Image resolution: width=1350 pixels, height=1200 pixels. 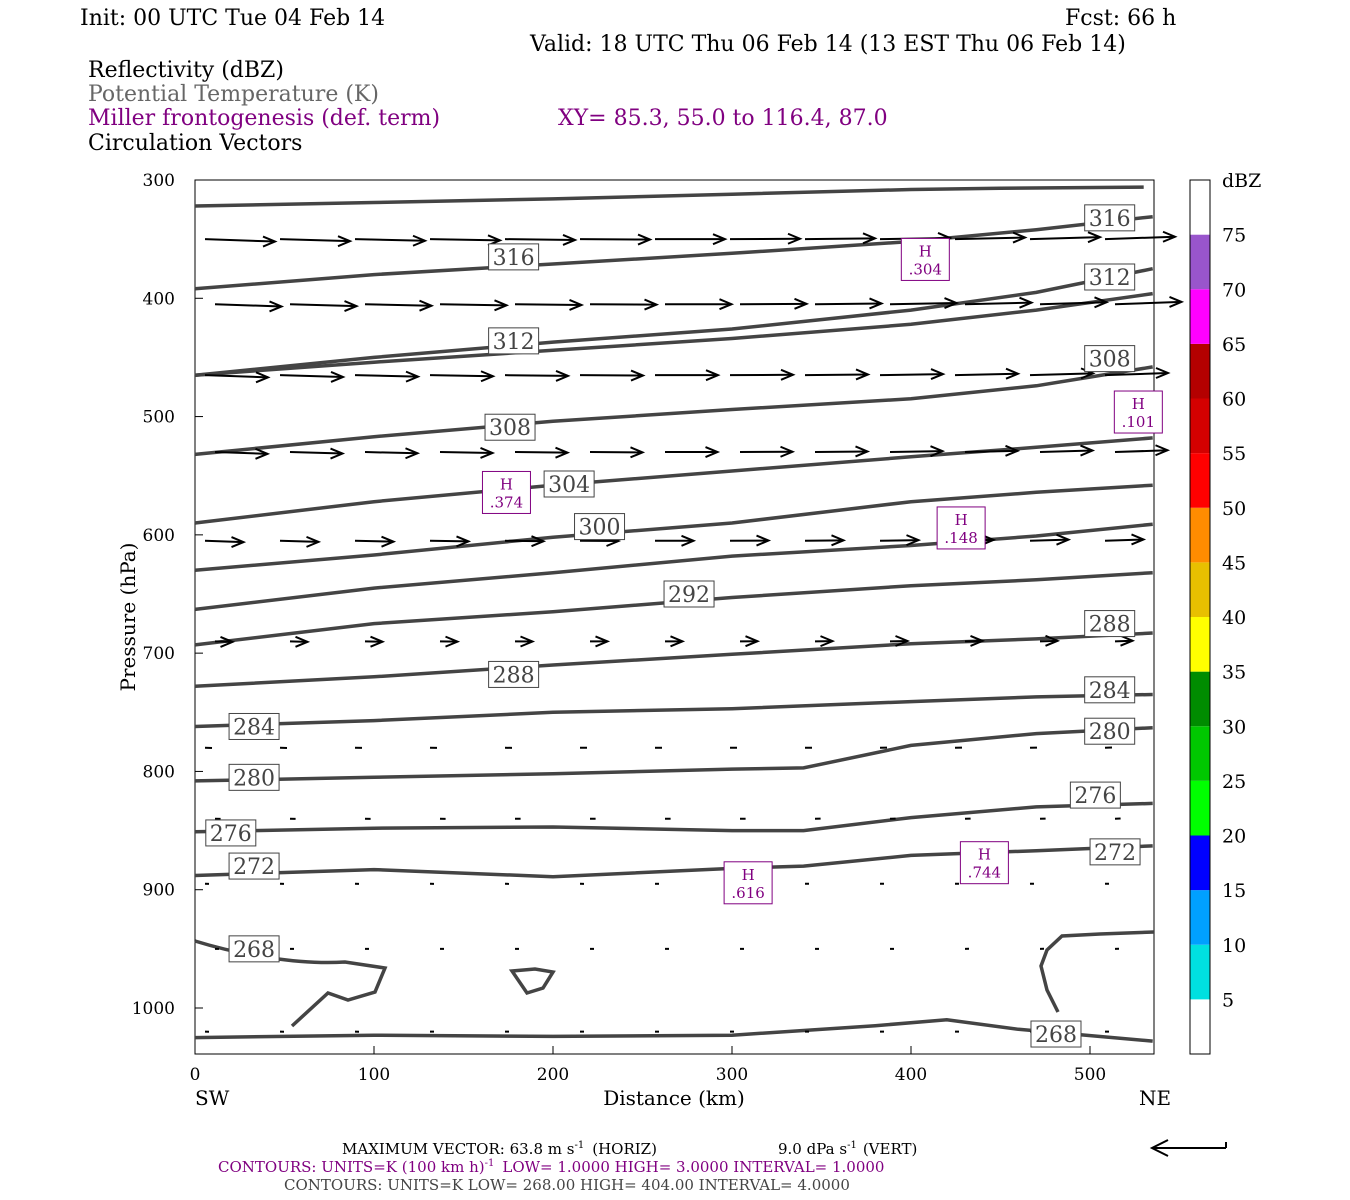 I want to click on frontogenesis-max-letter: H, so click(x=925, y=251).